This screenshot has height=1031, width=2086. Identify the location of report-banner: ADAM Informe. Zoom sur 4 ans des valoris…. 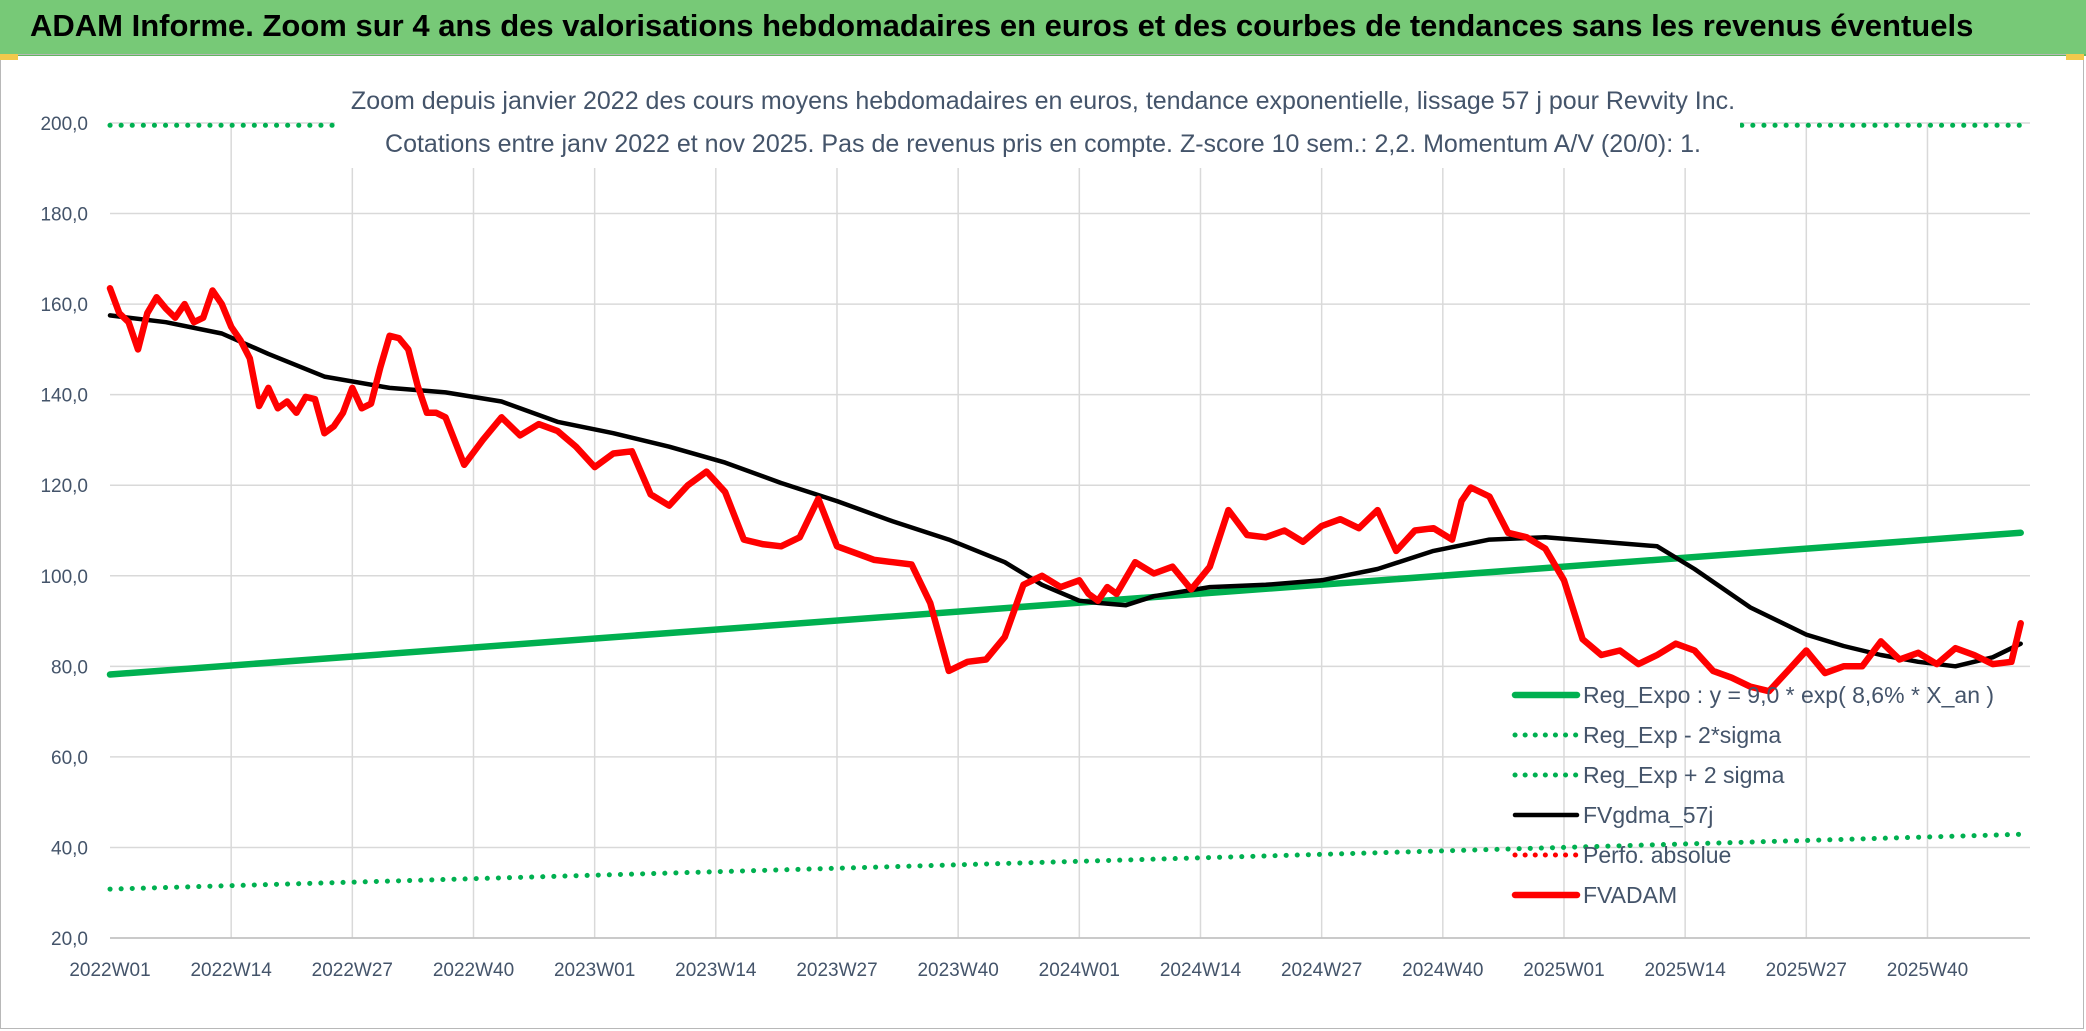
(1043, 28).